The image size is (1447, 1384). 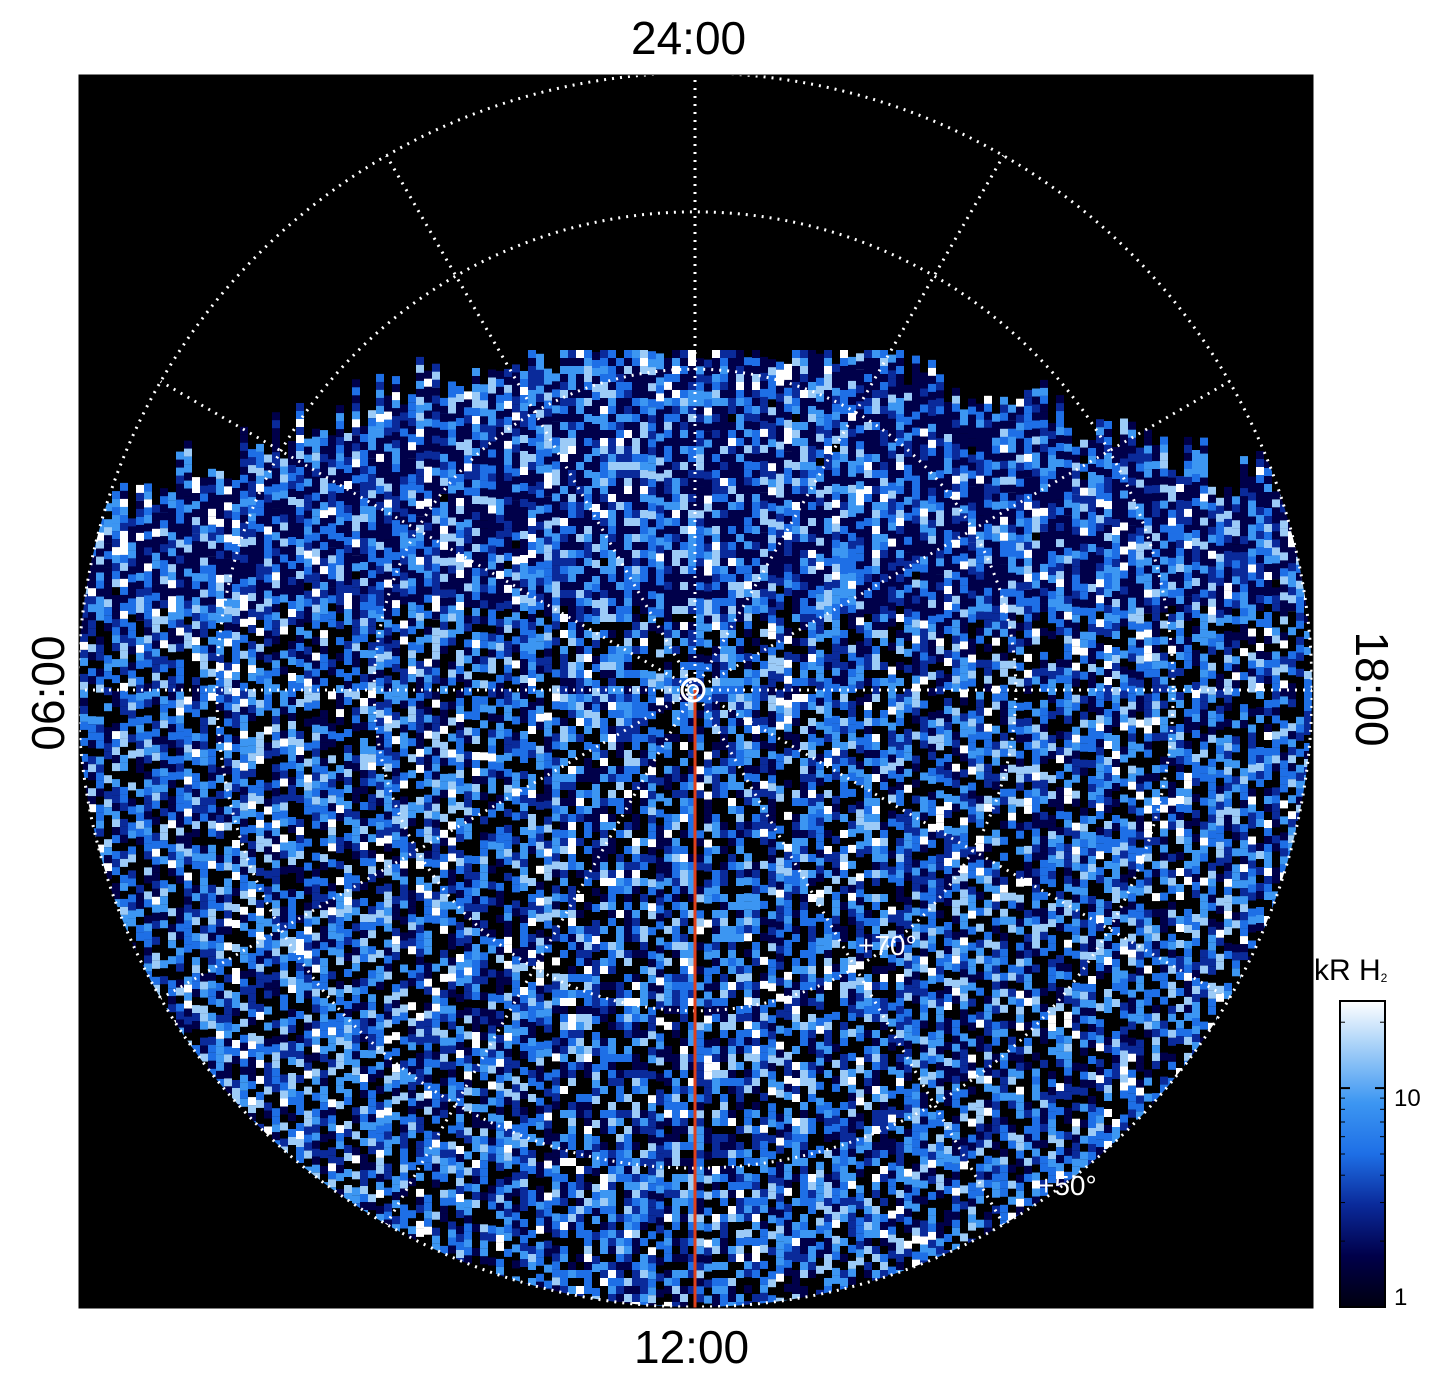 I want to click on local-time-label-midnight: 24:00, so click(x=689, y=38).